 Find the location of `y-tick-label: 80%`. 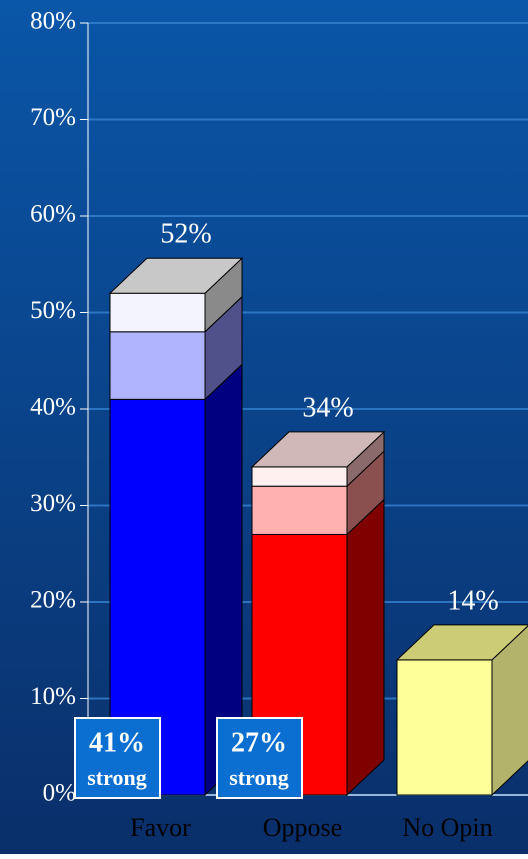

y-tick-label: 80% is located at coordinates (53, 21).